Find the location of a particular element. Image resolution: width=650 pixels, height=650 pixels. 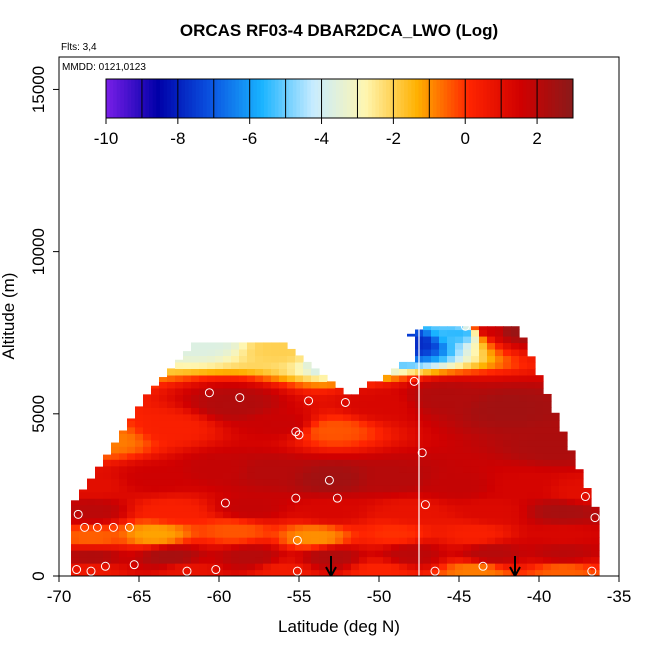

colorbar: -10 -8 -6 -4 -2 0 2 is located at coordinates (334, 113).